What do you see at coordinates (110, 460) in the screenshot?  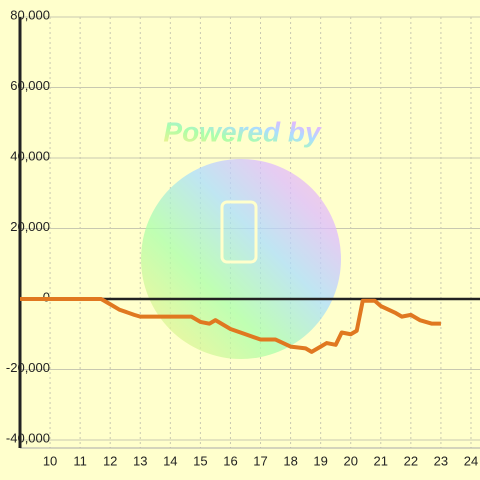 I see `x-tick-label: 12` at bounding box center [110, 460].